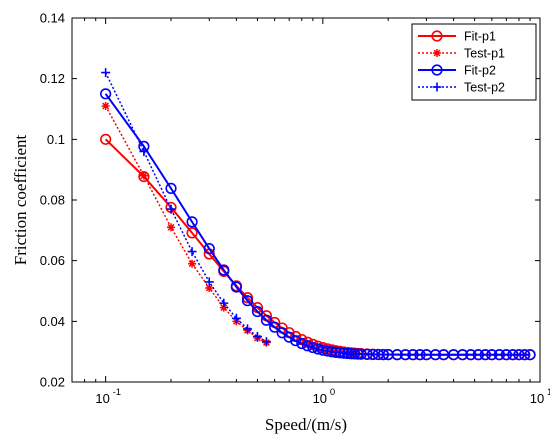 Image resolution: width=550 pixels, height=446 pixels. Describe the element at coordinates (457, 37) in the screenshot. I see `legend-item-fit-p1: Fit-p1` at that location.